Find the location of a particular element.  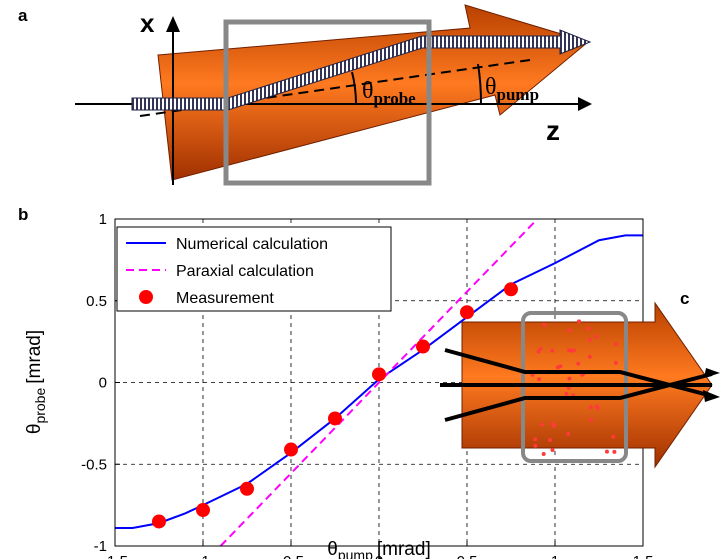

diagram-c is located at coordinates (580, 385).